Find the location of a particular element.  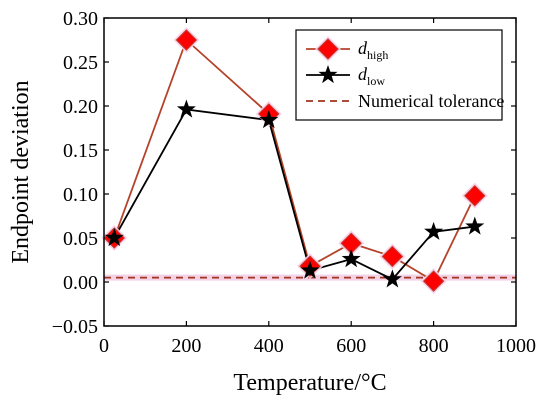

legend-label-low: dlow is located at coordinates (371, 76).